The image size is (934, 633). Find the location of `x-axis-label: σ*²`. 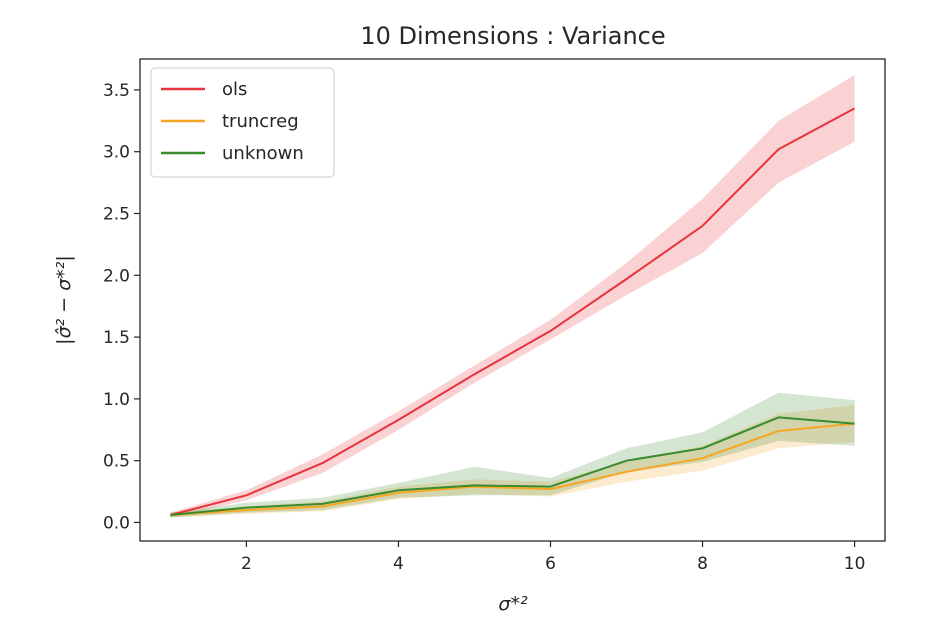

x-axis-label: σ*² is located at coordinates (513, 604).